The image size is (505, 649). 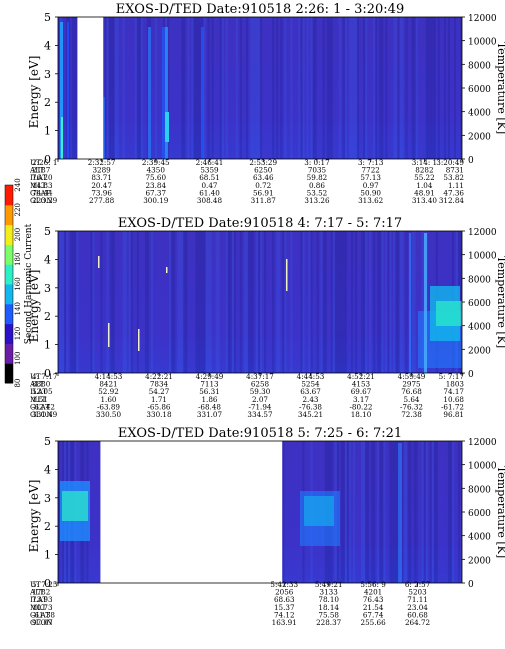 I want to click on table-cell: 5: 7:17, so click(x=452, y=376).